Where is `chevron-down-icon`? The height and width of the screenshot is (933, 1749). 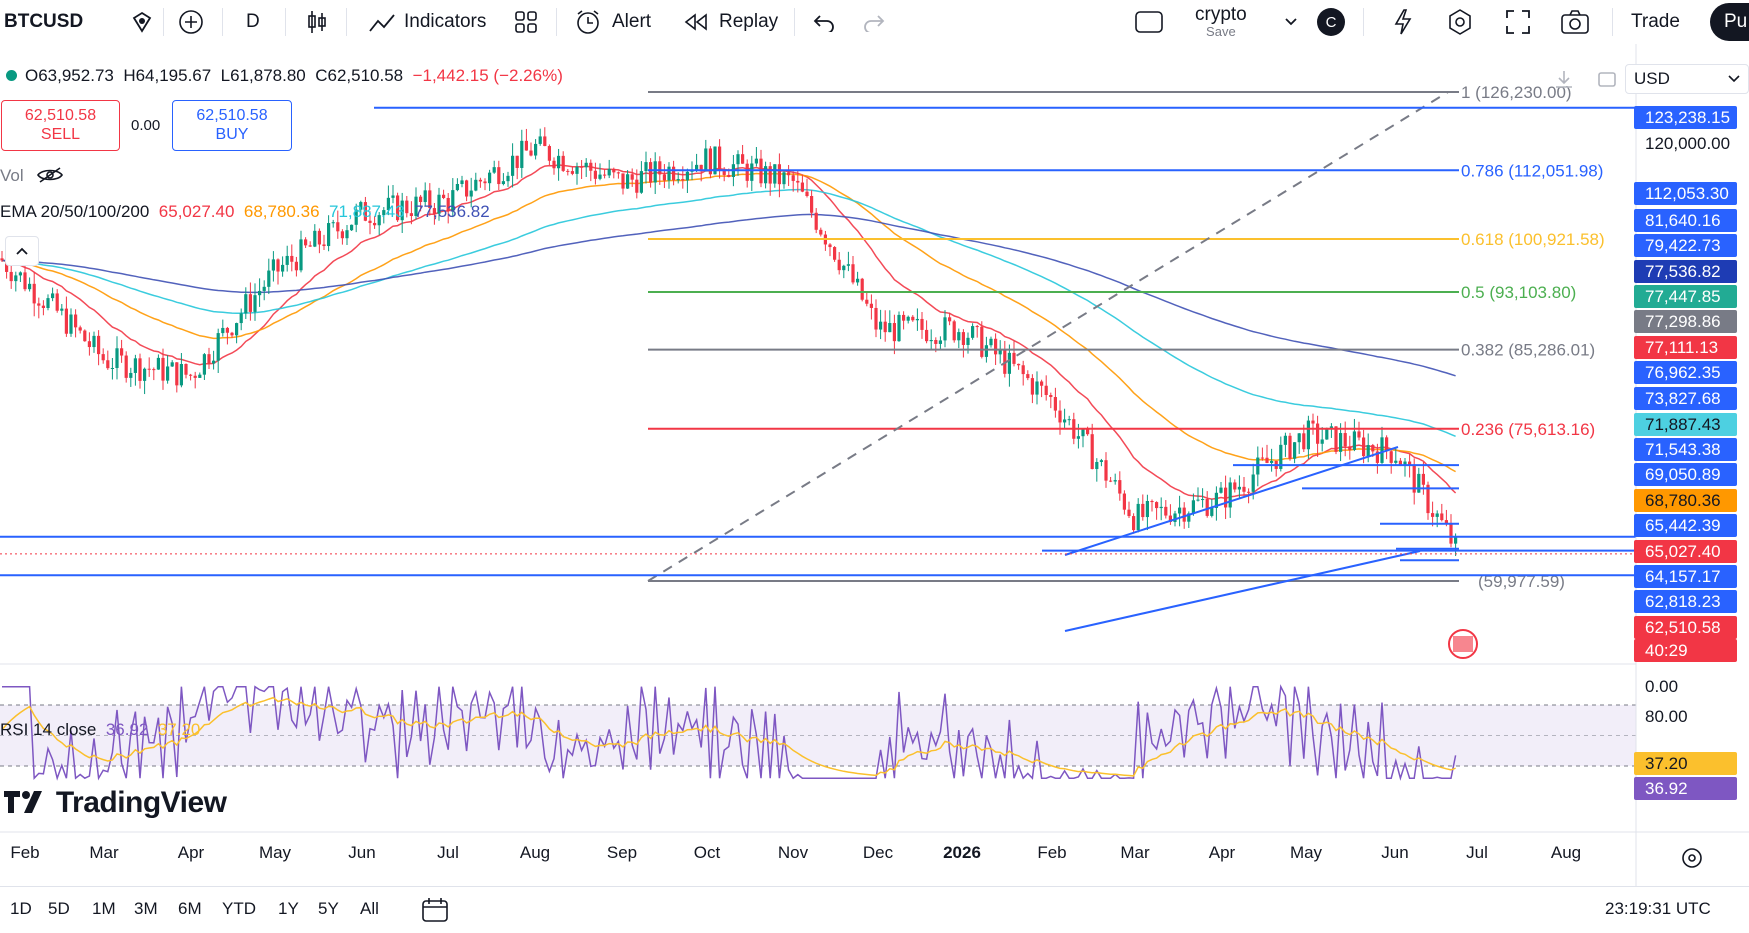 chevron-down-icon is located at coordinates (1291, 22).